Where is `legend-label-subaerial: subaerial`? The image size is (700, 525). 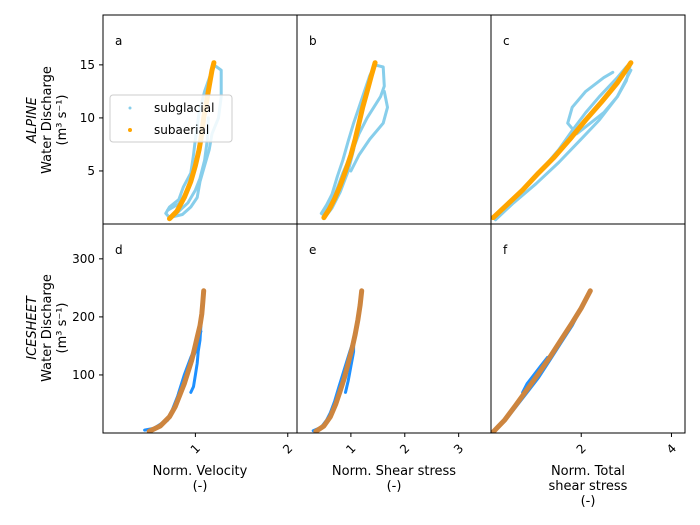 legend-label-subaerial: subaerial is located at coordinates (181, 130).